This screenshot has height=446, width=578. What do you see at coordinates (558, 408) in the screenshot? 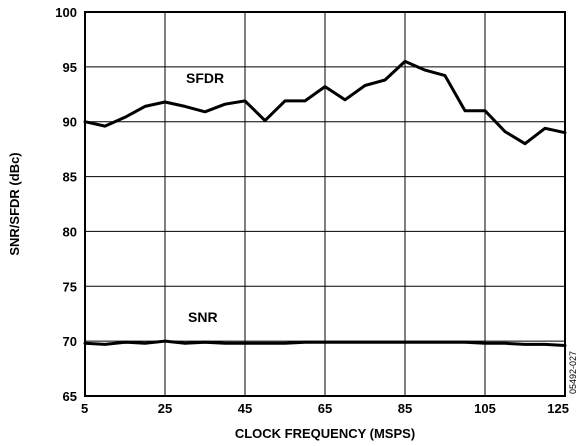
I see `x-tick-label: 125` at bounding box center [558, 408].